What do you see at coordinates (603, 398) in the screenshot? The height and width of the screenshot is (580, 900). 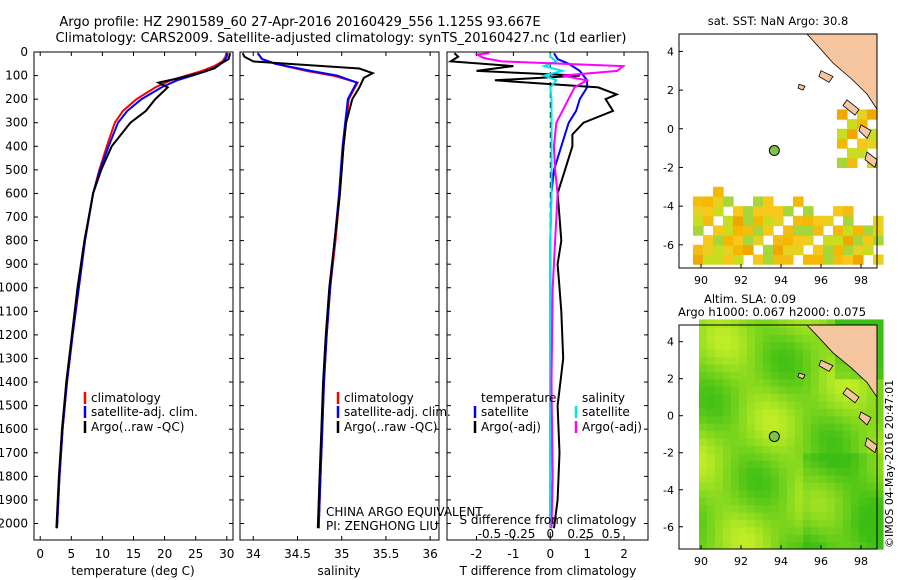 I see `legend-salinity: salinity` at bounding box center [603, 398].